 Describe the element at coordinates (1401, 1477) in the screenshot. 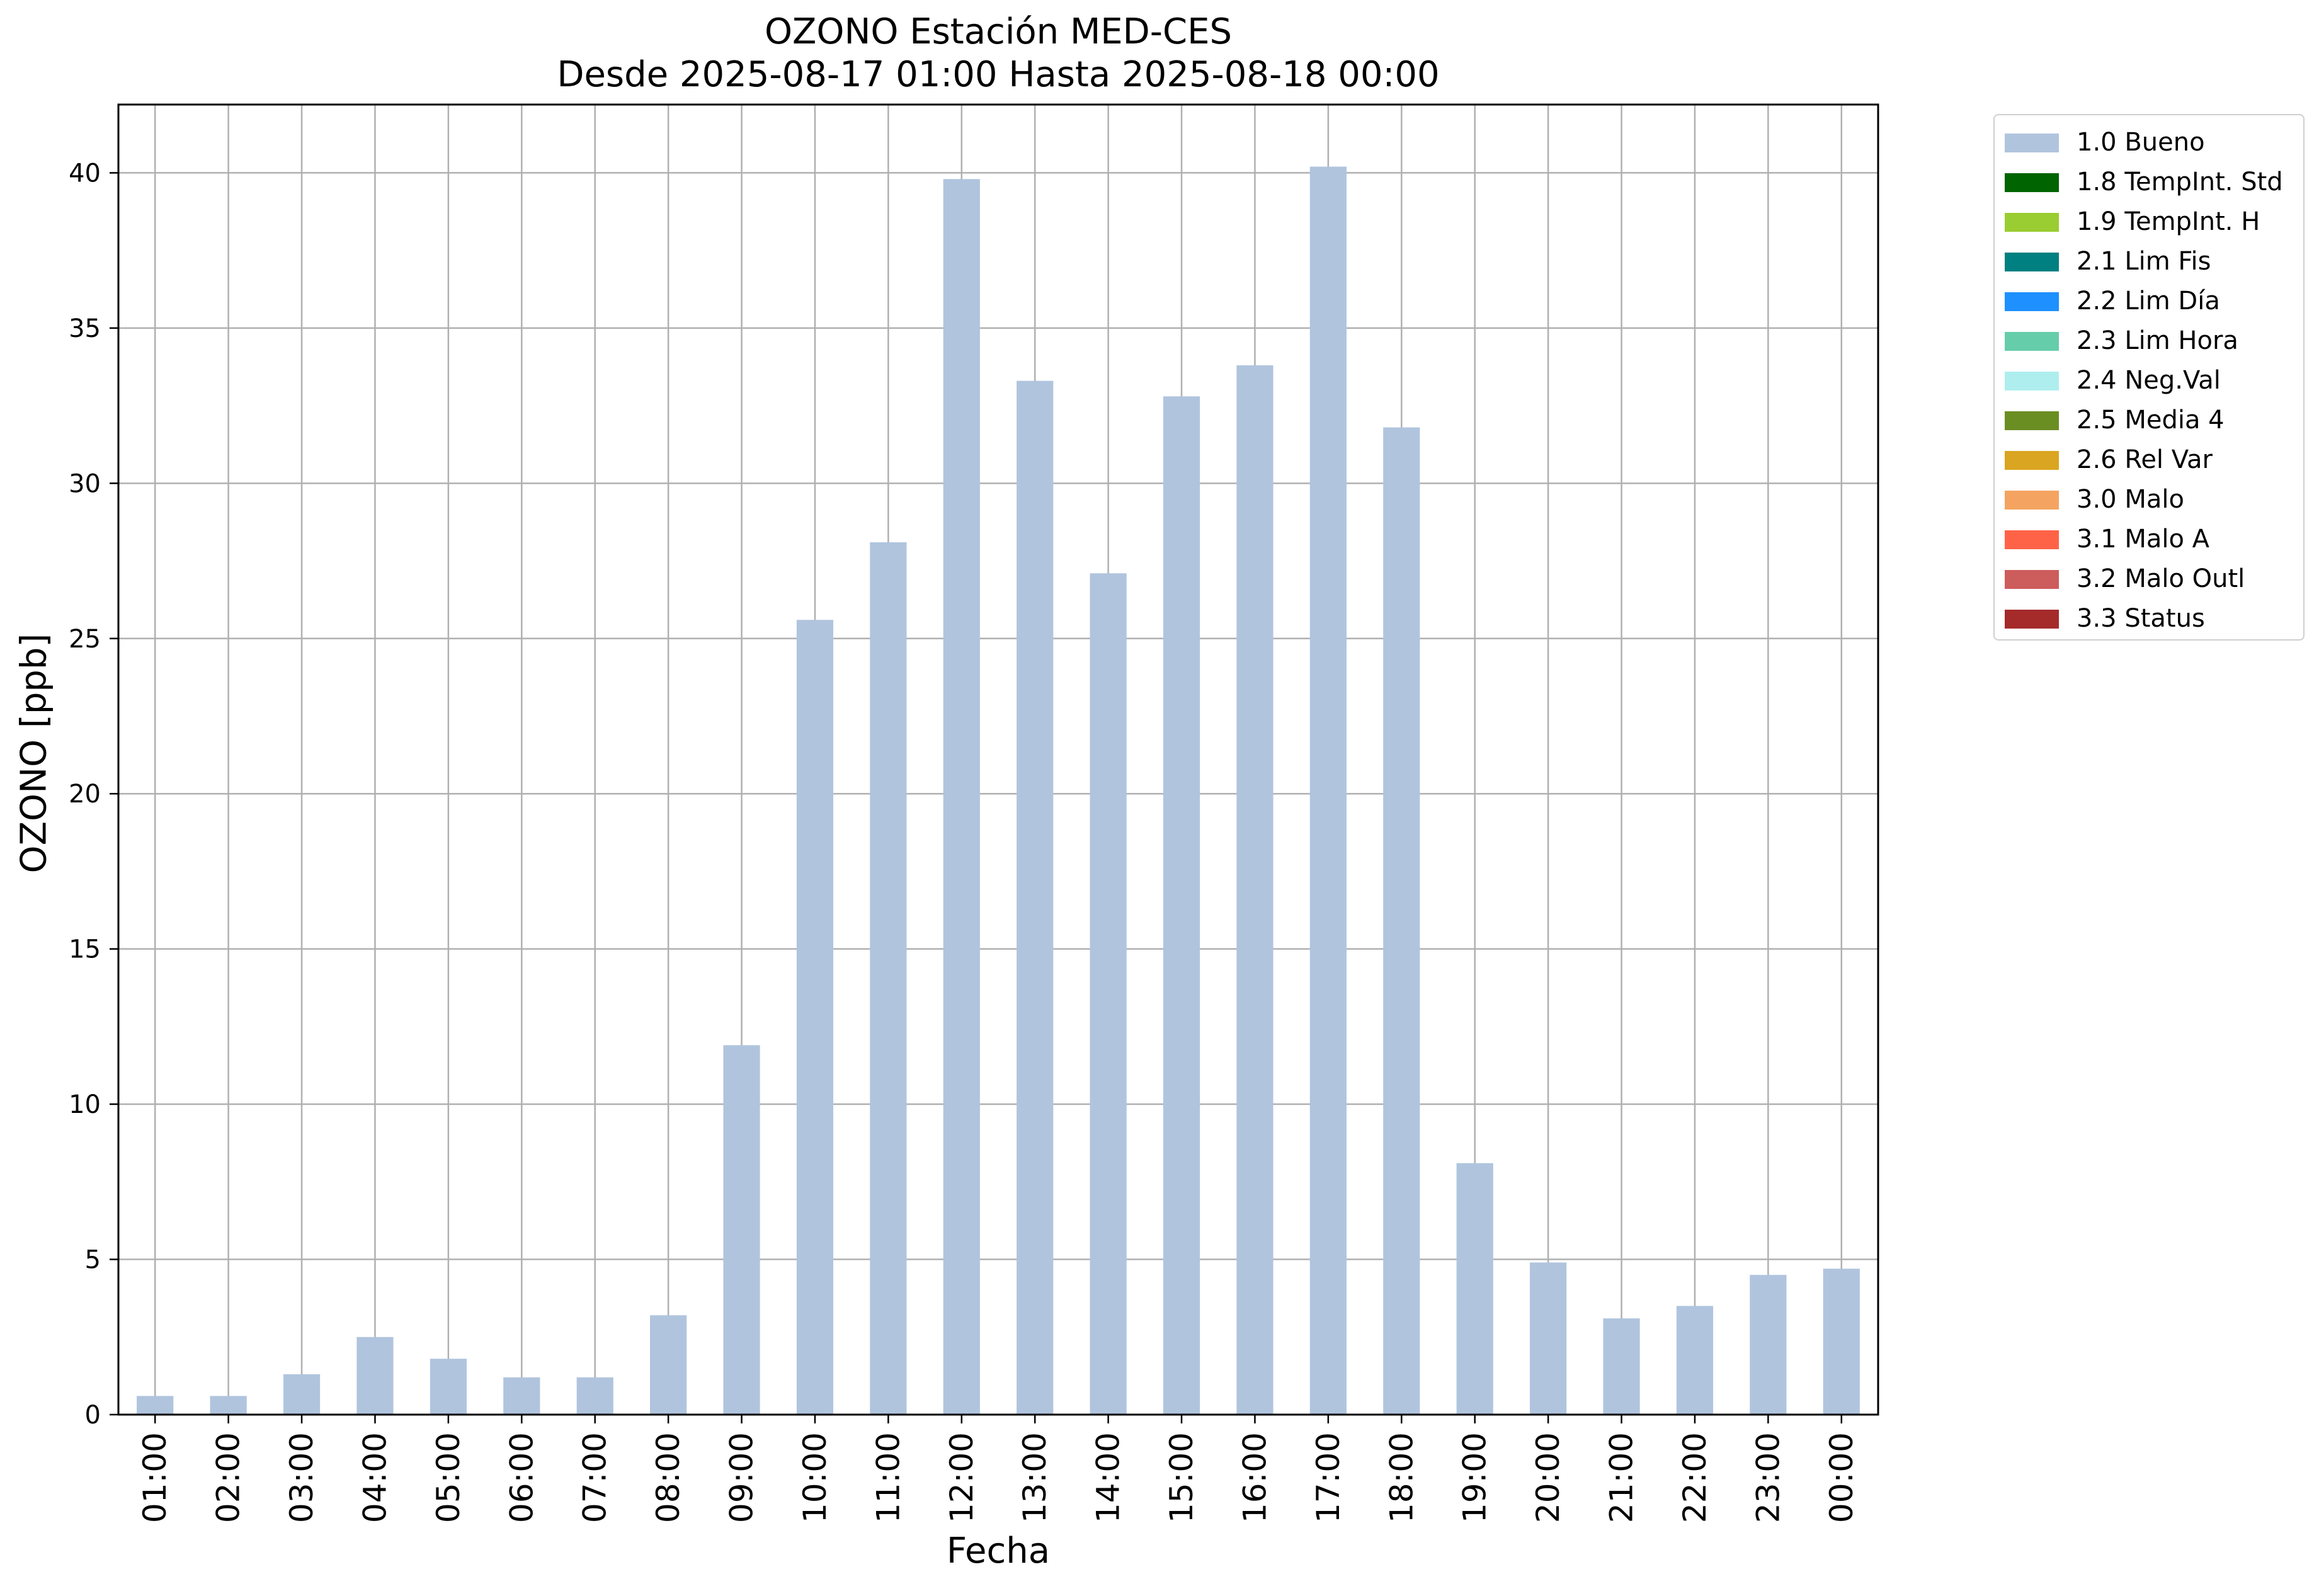

I see `x-tick-label: 18:00` at that location.